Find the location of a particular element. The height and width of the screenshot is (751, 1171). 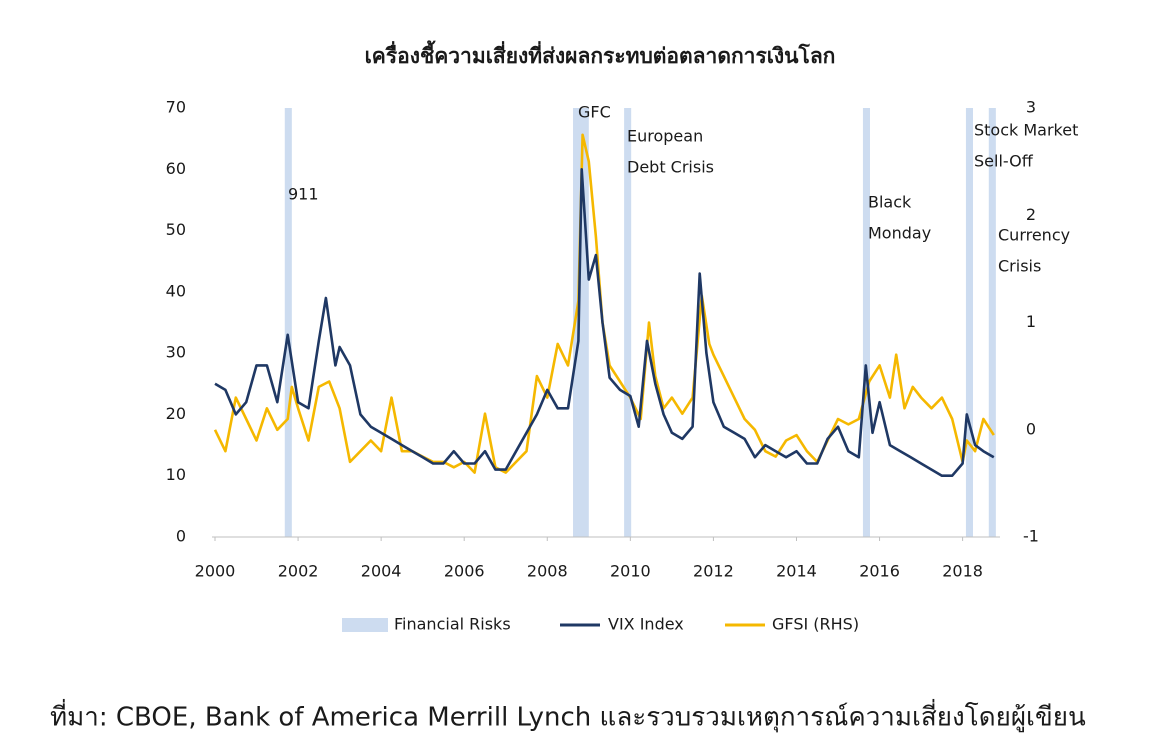

band-annotation: Stock Market is located at coordinates (1026, 130).